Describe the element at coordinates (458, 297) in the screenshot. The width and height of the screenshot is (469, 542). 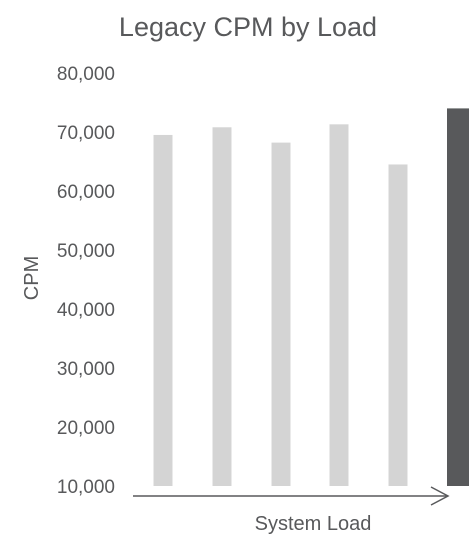
I see `highlight-bar` at that location.